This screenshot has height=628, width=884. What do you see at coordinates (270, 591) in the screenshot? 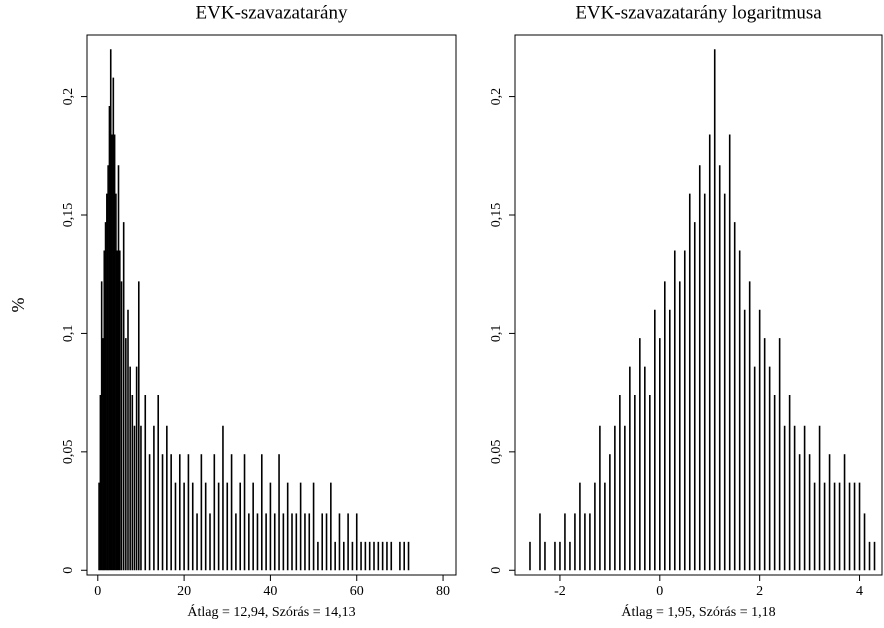
I see `x-tick-label: 40` at bounding box center [270, 591].